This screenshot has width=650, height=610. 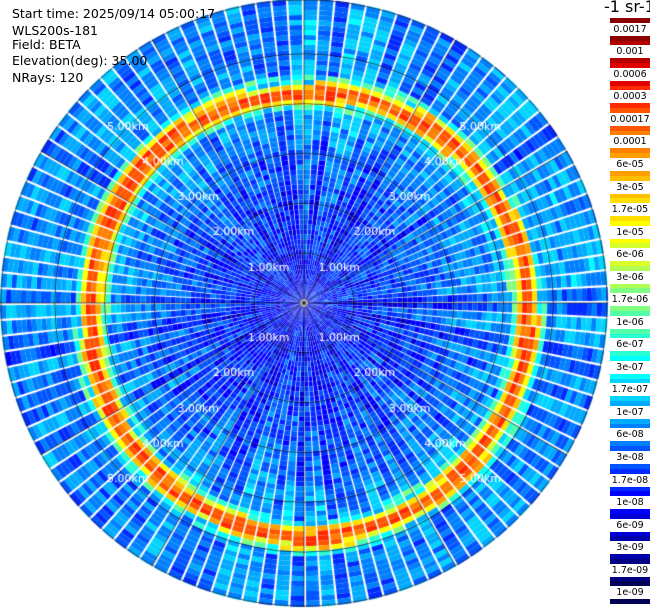 What do you see at coordinates (630, 390) in the screenshot?
I see `colorbar-tick-label: 1.7e-07` at bounding box center [630, 390].